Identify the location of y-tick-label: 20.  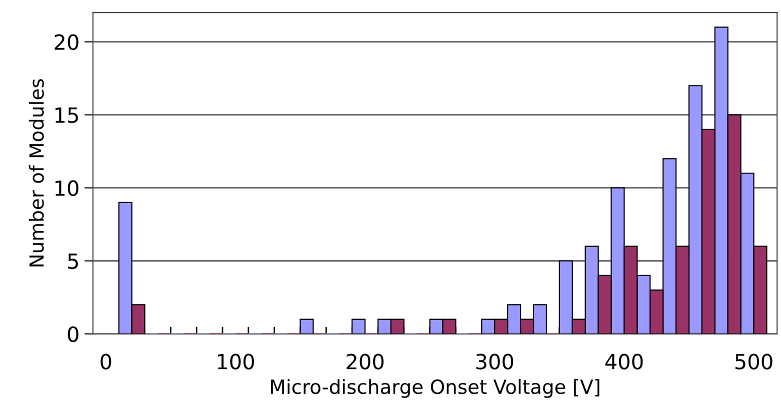
(66, 42).